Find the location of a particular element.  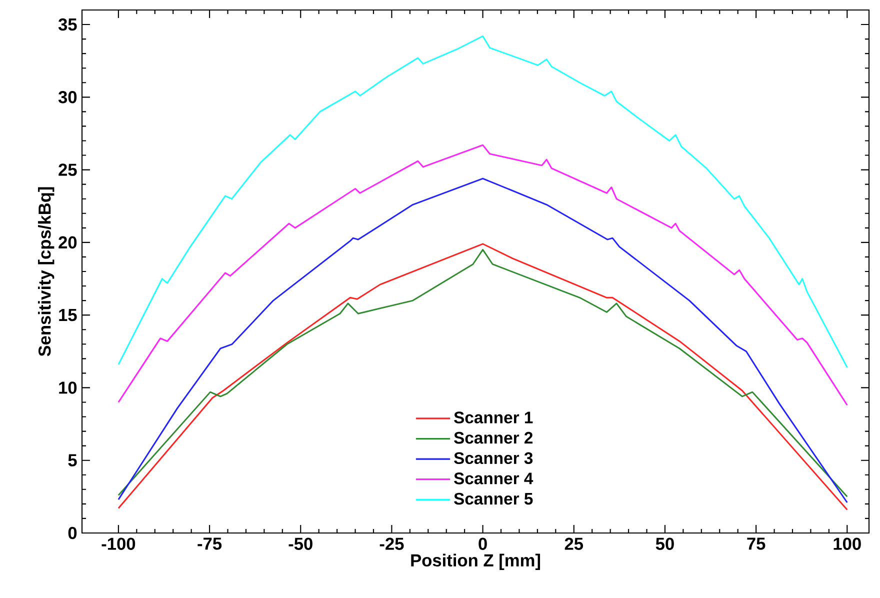

x-tick-label: -100 is located at coordinates (119, 544).